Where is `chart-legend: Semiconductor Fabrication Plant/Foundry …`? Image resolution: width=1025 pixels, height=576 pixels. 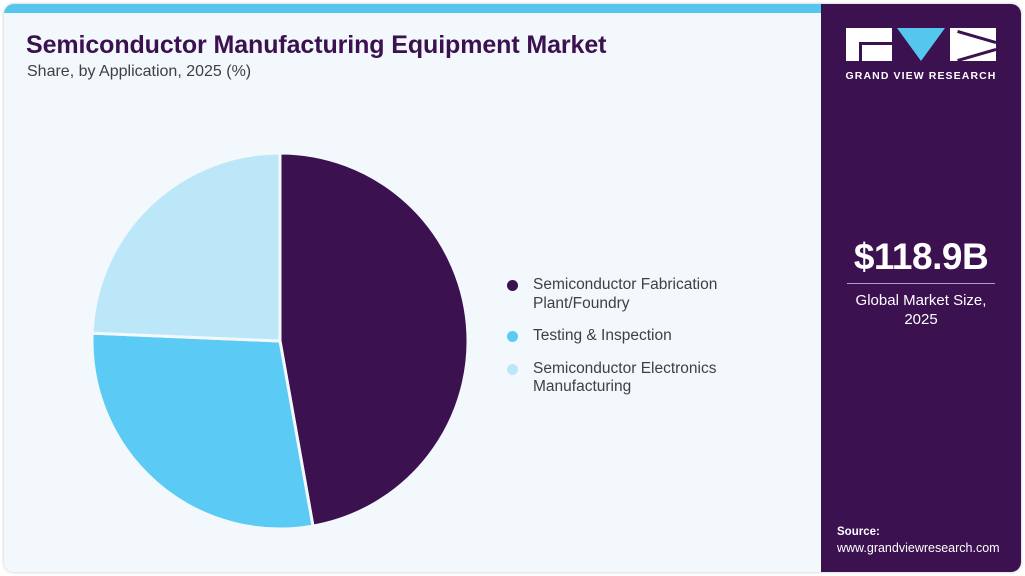
chart-legend: Semiconductor Fabrication Plant/Foundry … is located at coordinates (657, 343).